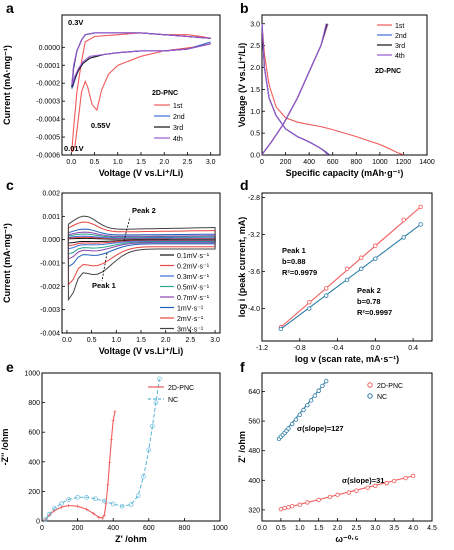 This screenshot has height=550, width=454. What do you see at coordinates (34, 462) in the screenshot?
I see `y-tick-label: 400` at bounding box center [34, 462].